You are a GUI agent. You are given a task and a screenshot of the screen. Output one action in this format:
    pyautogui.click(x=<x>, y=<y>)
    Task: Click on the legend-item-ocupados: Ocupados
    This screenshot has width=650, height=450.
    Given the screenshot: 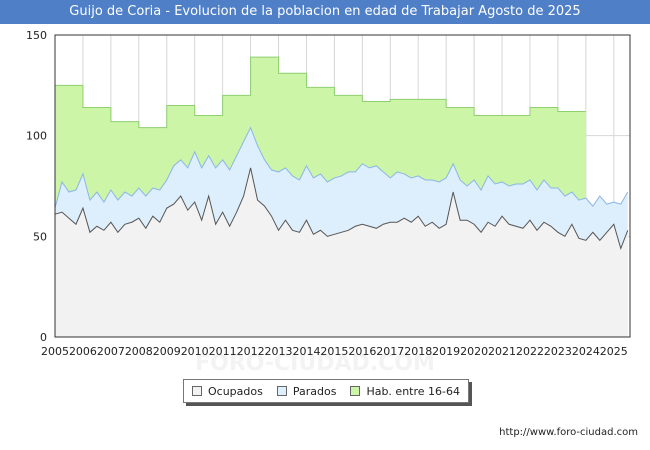 What is the action you would take?
    pyautogui.click(x=227, y=391)
    